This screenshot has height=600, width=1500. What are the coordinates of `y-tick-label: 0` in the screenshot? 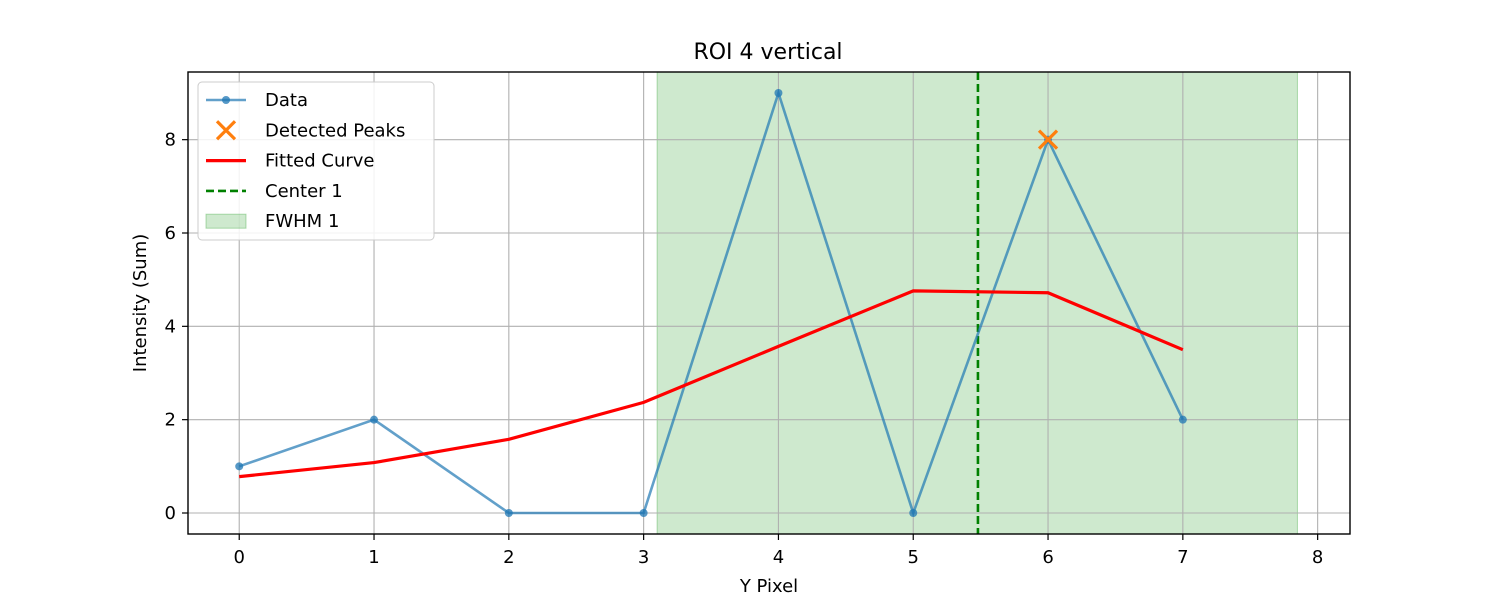 It's located at (170, 513).